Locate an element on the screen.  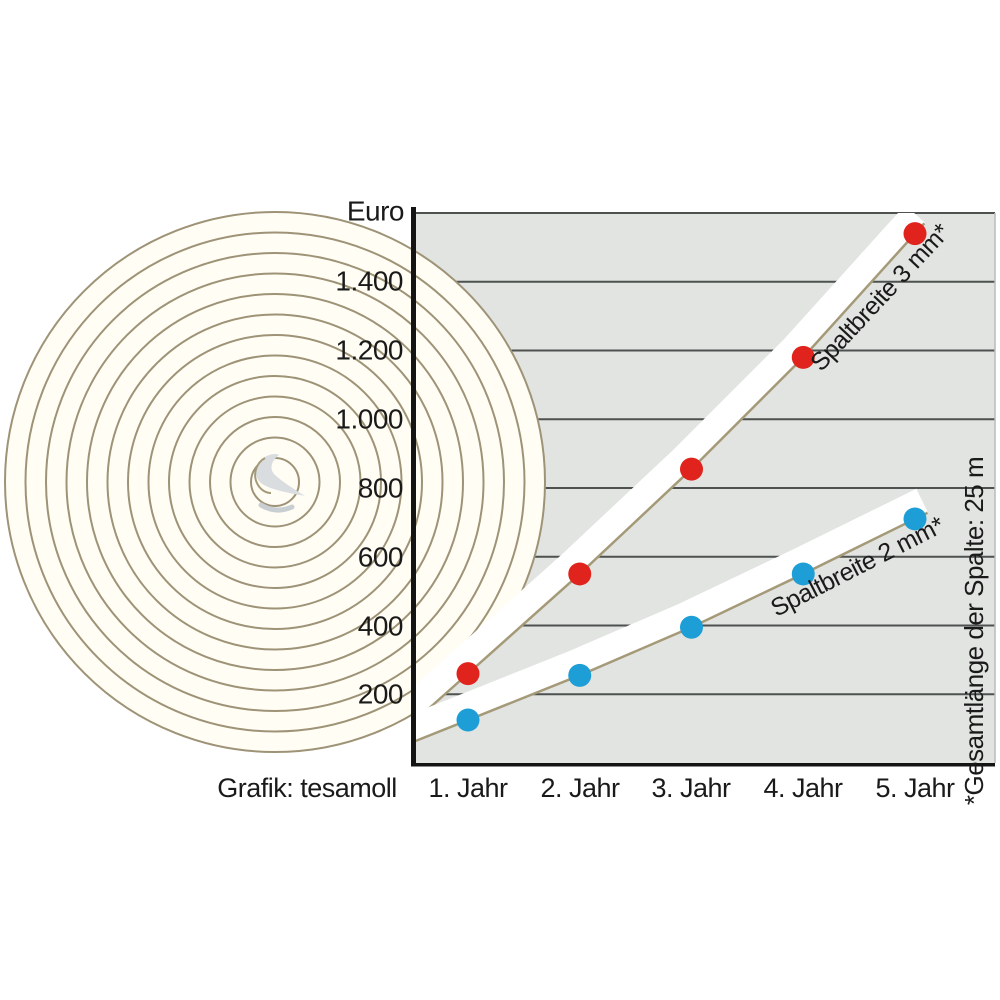
y-axis-title: Euro is located at coordinates (375, 211).